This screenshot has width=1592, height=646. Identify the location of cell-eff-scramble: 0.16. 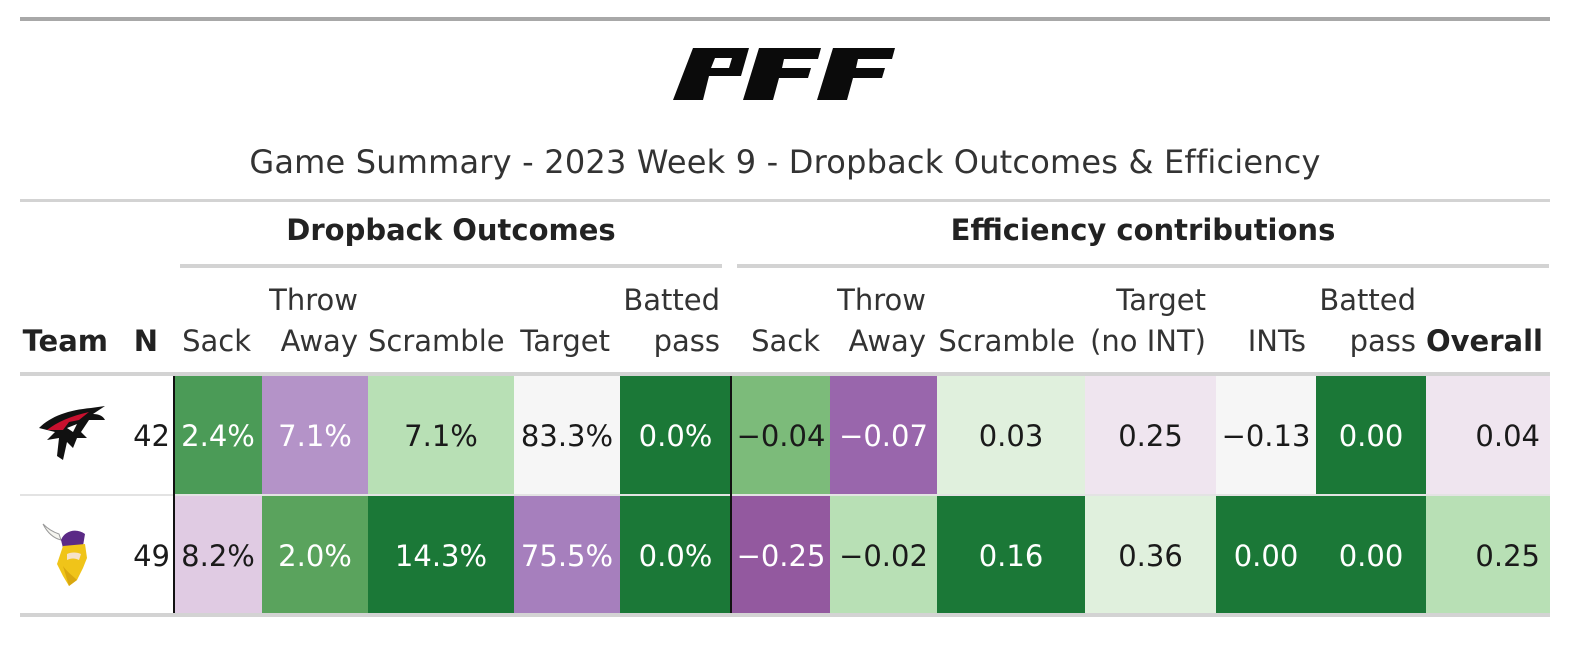
(1011, 555).